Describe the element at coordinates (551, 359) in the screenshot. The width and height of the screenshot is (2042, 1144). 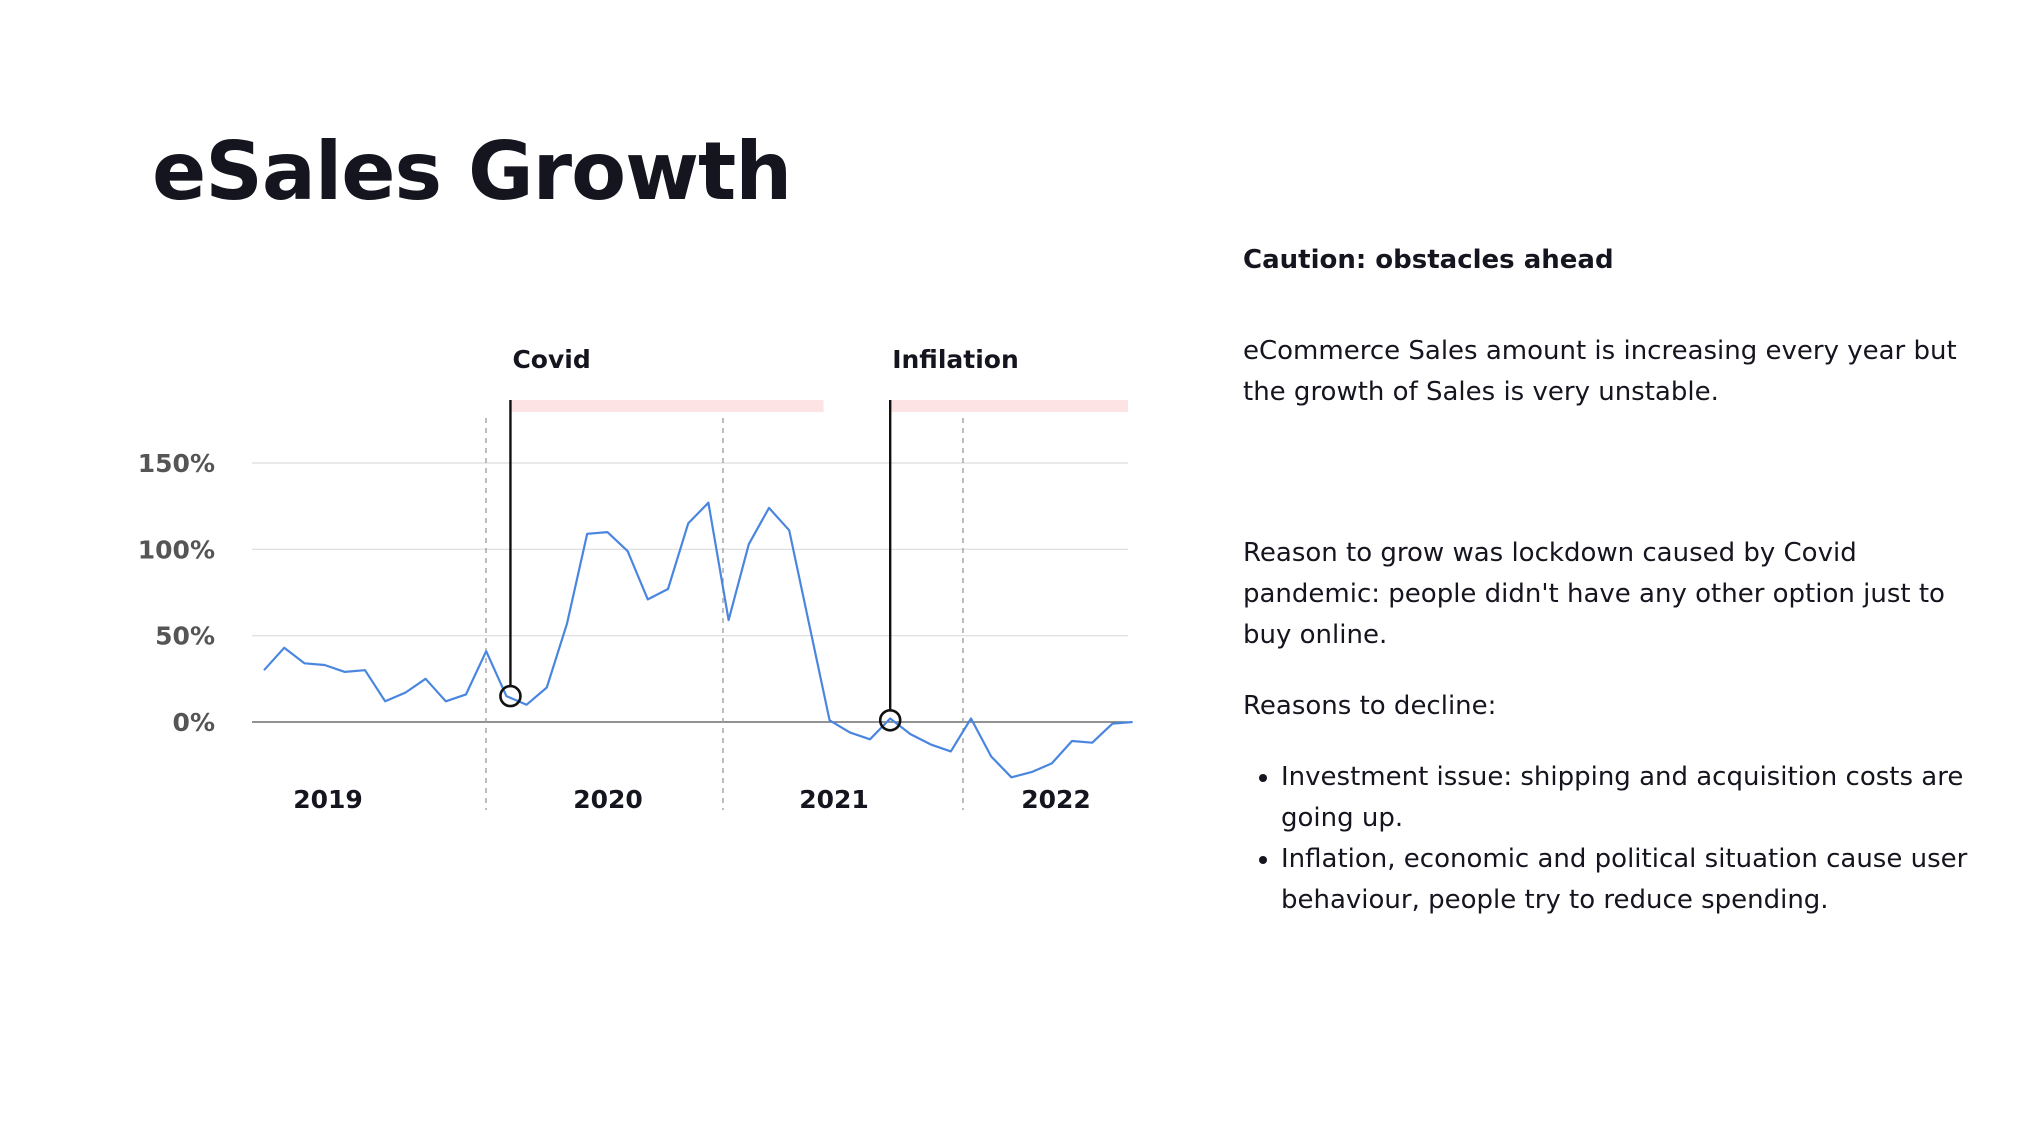
I see `annotation-label: Covid` at that location.